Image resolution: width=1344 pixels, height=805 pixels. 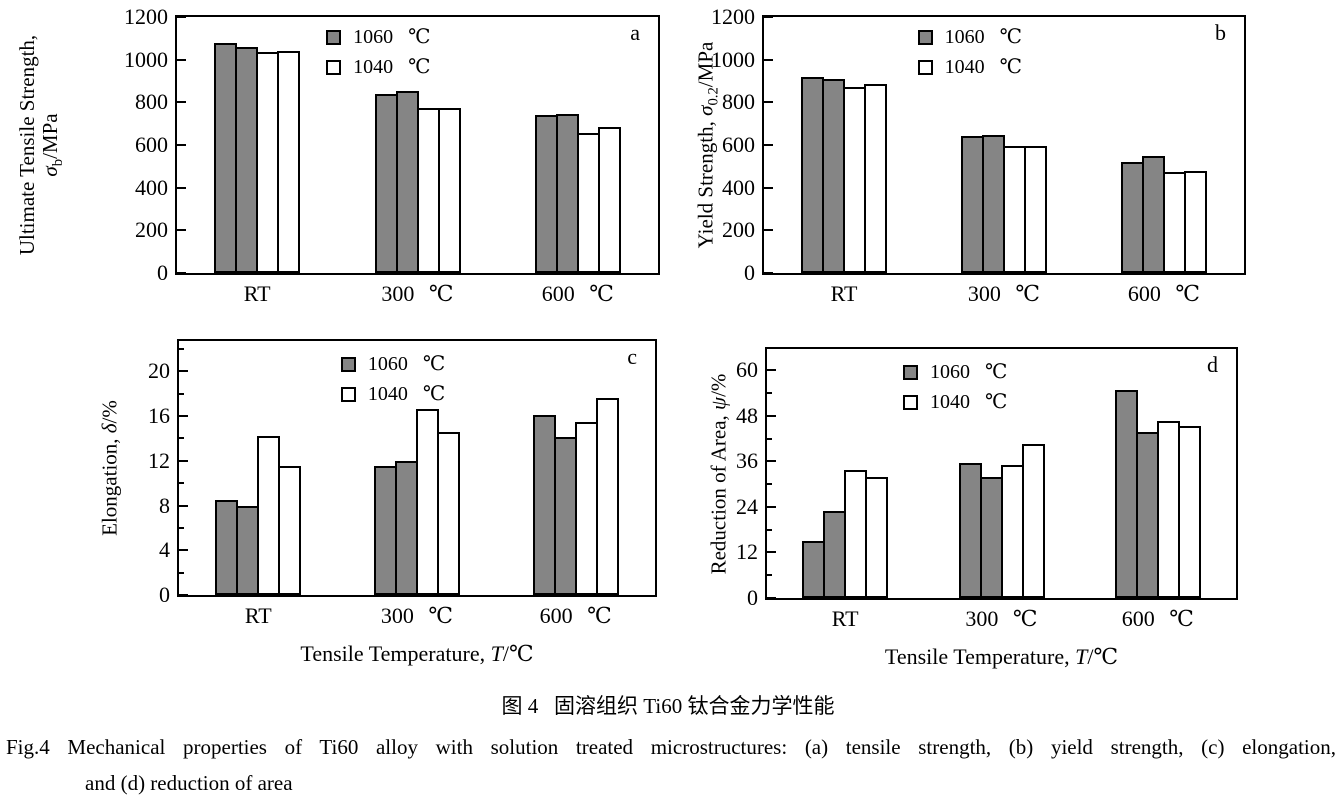 What do you see at coordinates (268, 162) in the screenshot?
I see `bar-a-cat0-s2` at bounding box center [268, 162].